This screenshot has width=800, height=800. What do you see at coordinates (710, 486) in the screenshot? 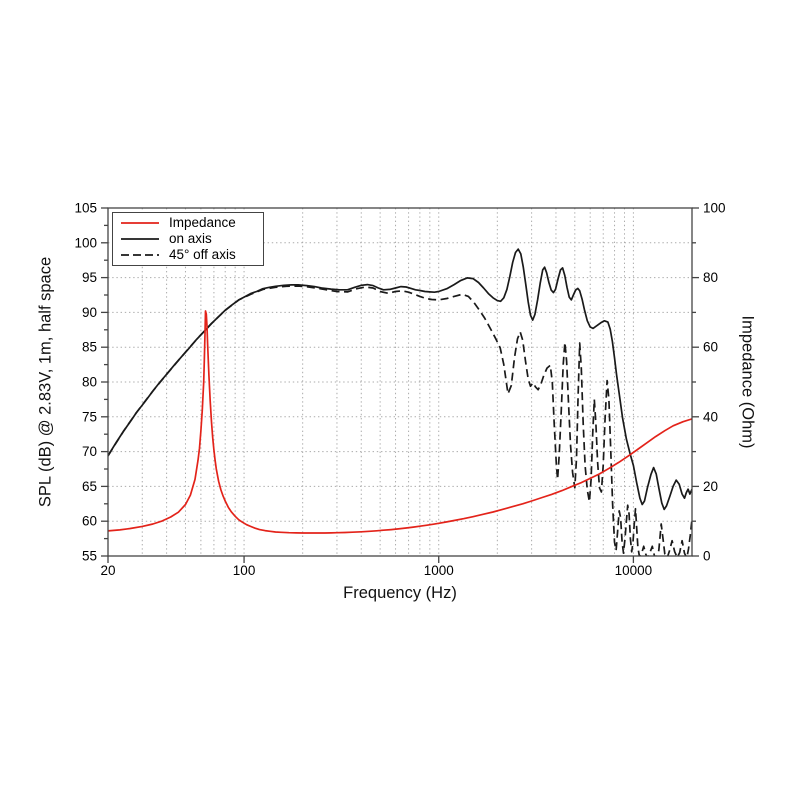
I see `tick-label-right: 20` at bounding box center [710, 486].